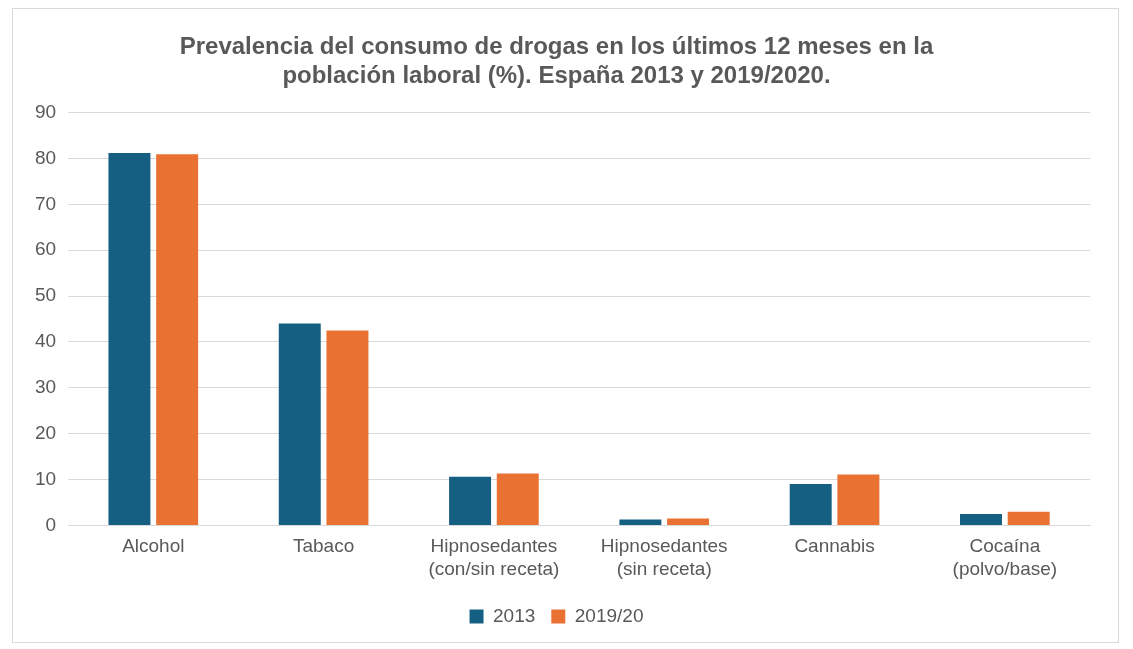  What do you see at coordinates (609, 615) in the screenshot?
I see `legend-label: 2019/20` at bounding box center [609, 615].